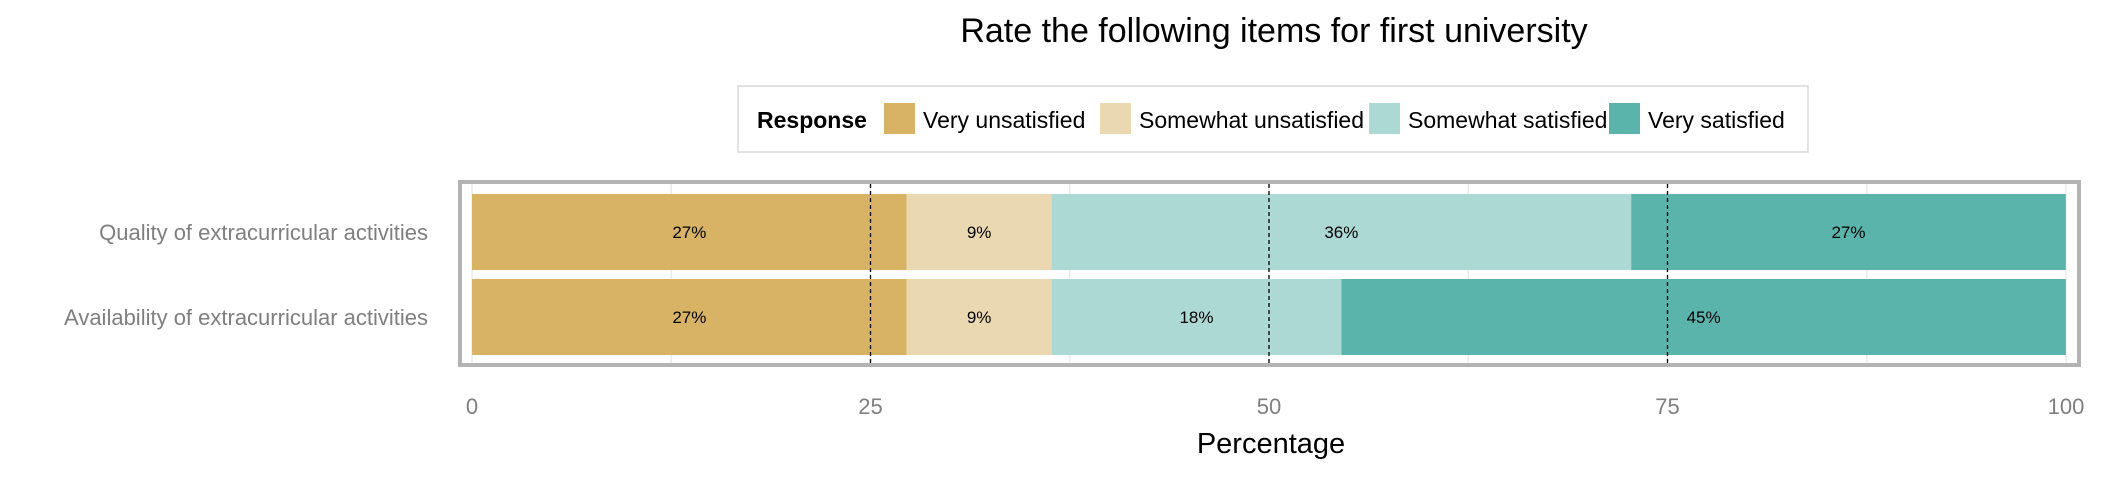 This screenshot has width=2125, height=484. Describe the element at coordinates (870, 406) in the screenshot. I see `x-tick-label: 25` at that location.